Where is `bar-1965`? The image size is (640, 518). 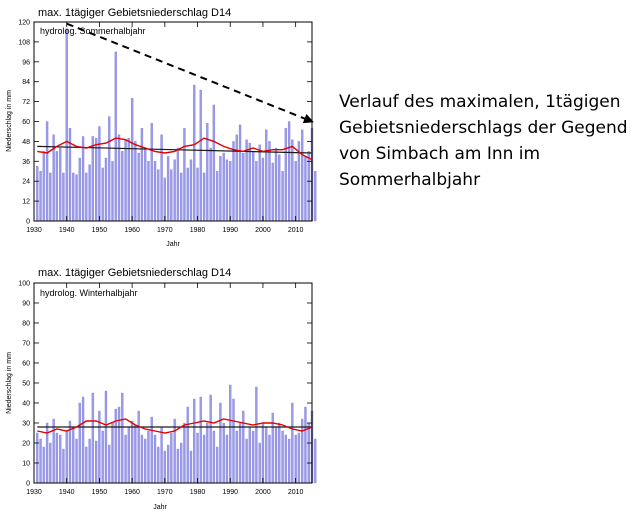 bar-1965 is located at coordinates (148, 457).